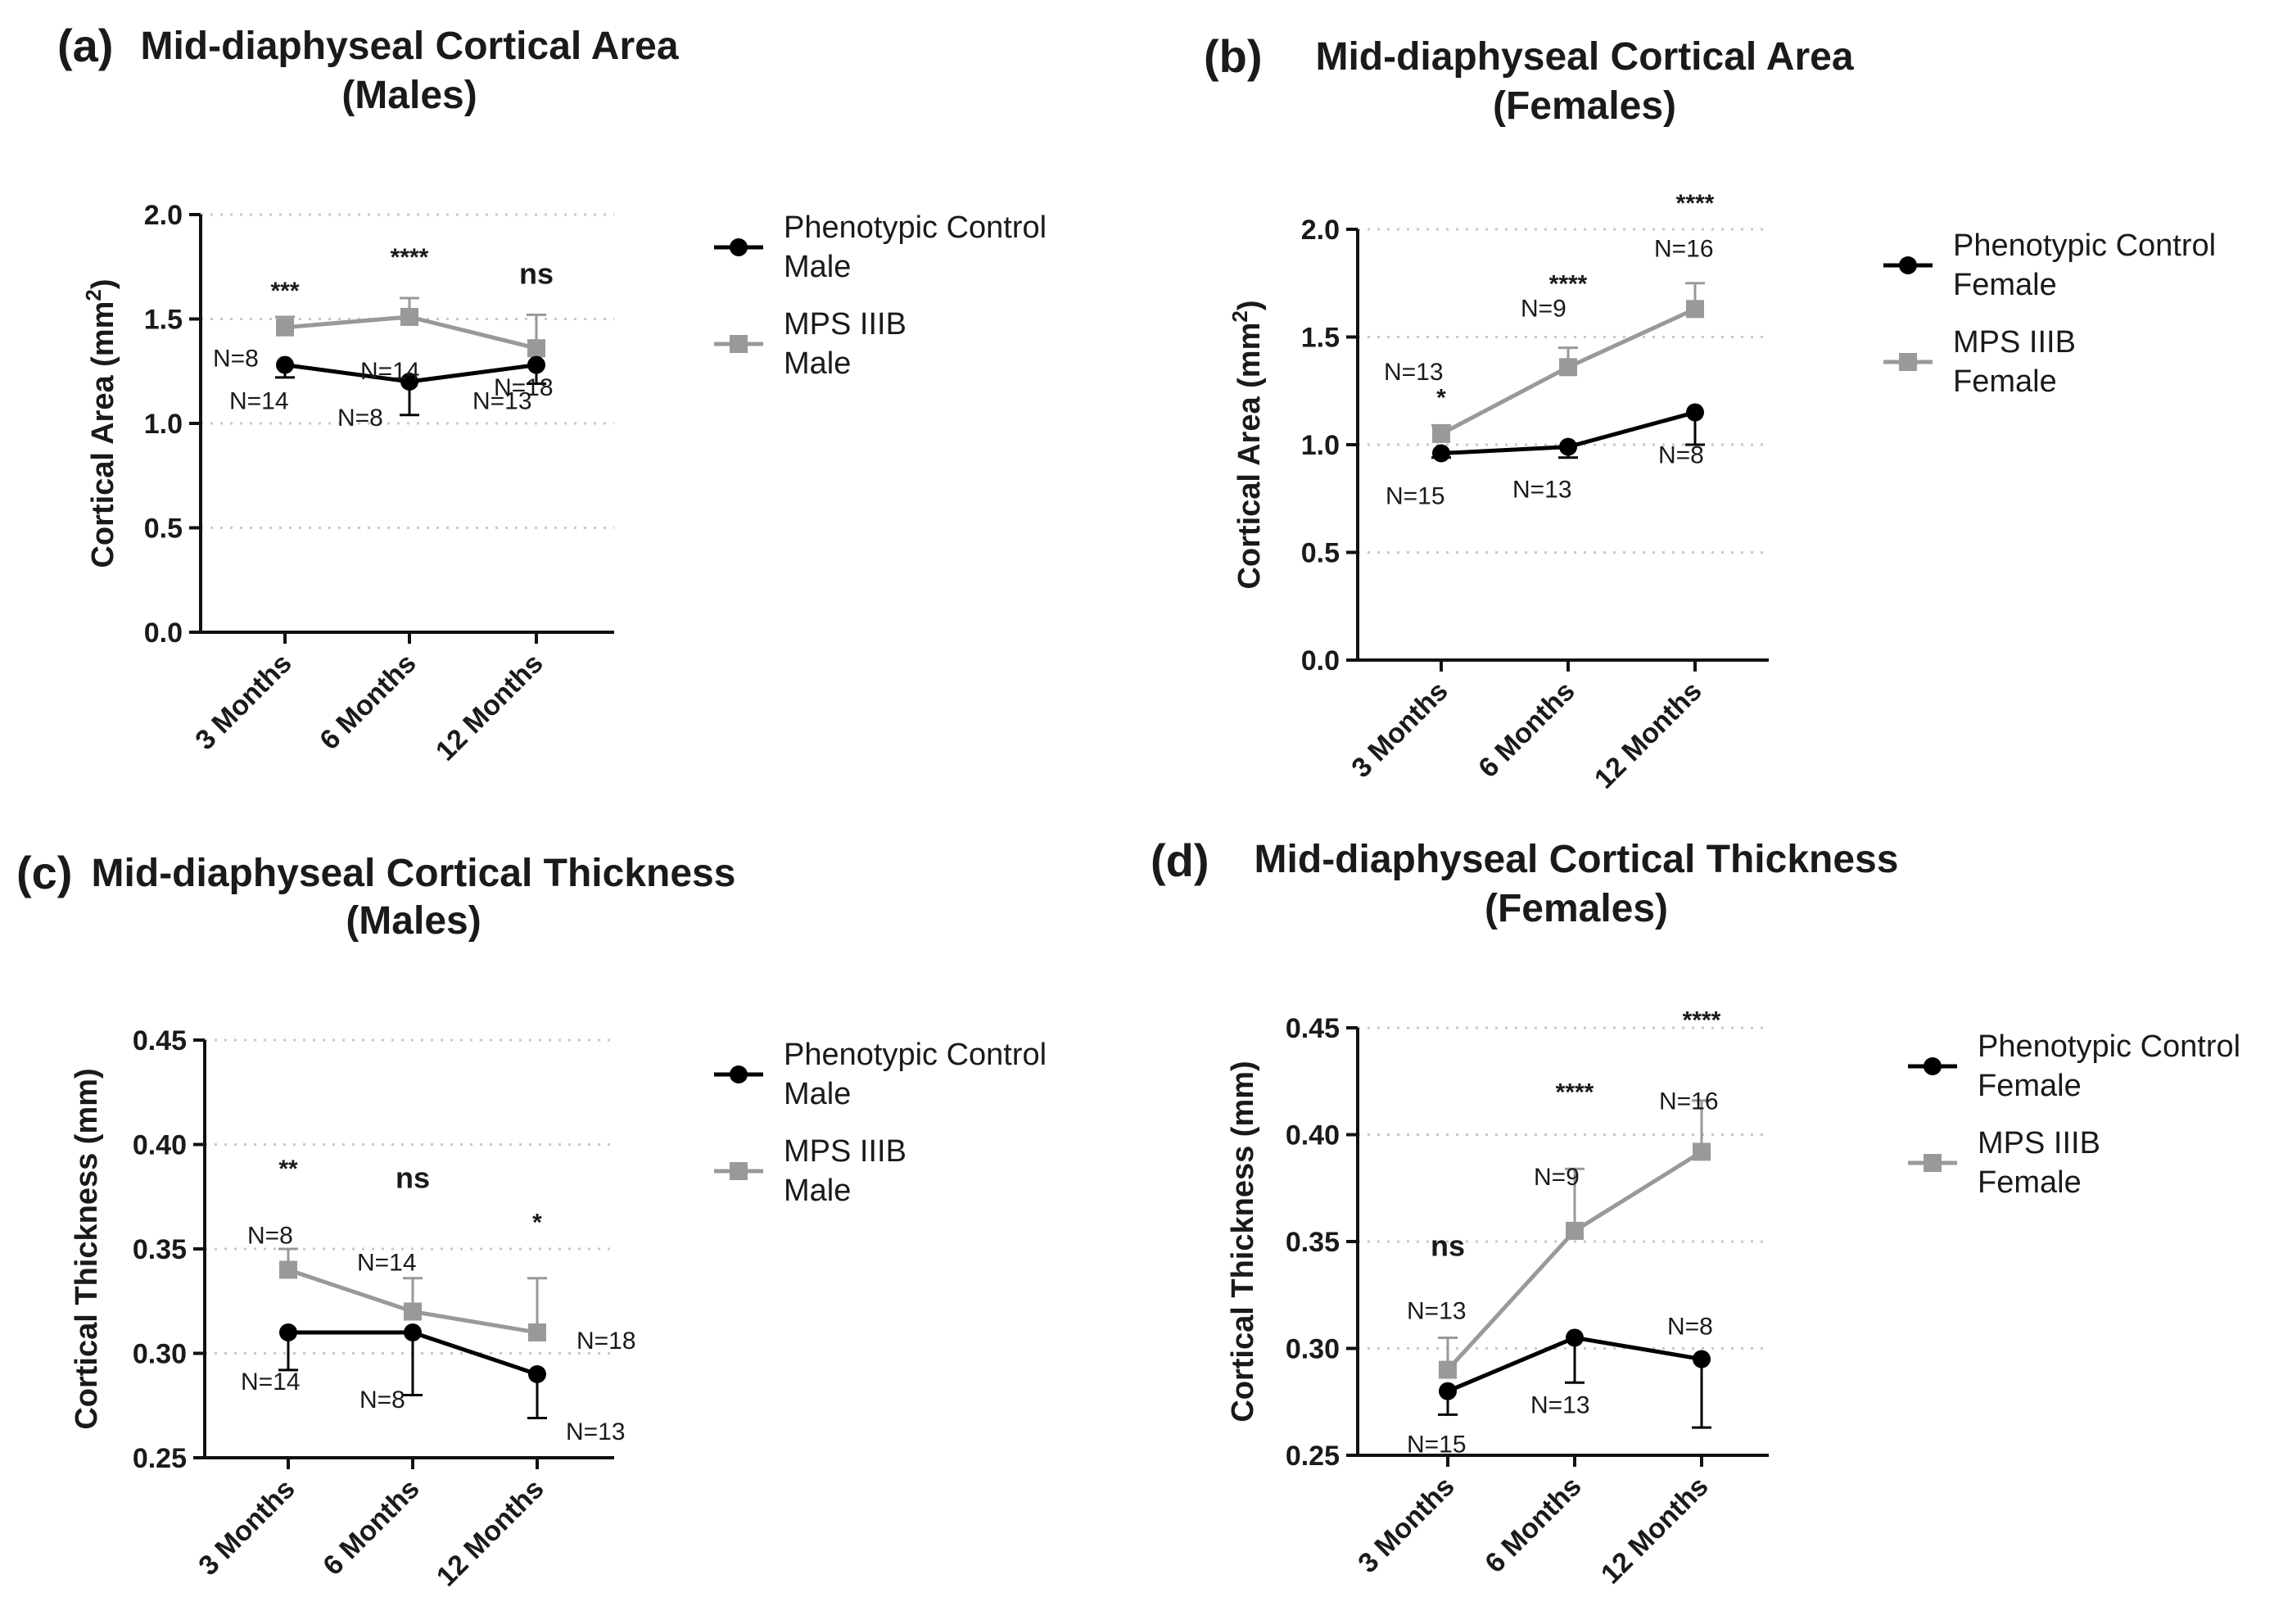 Image resolution: width=2274 pixels, height=1624 pixels. I want to click on y-axis-label: Cortical Thickness (mm), so click(87, 1248).